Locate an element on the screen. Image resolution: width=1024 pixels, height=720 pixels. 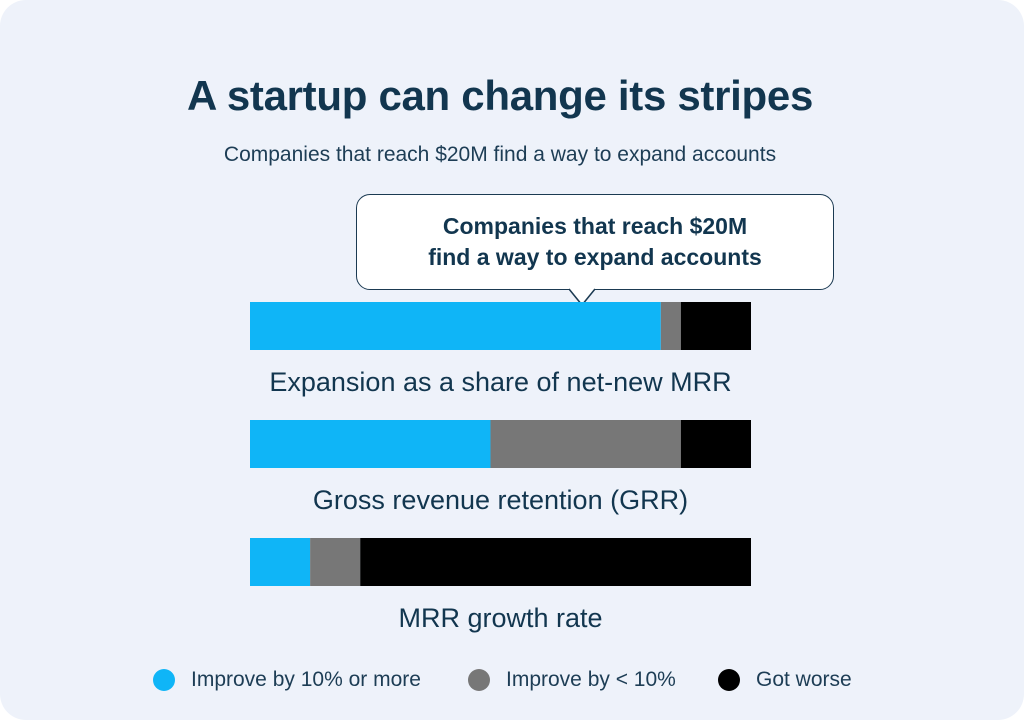
bar-segment-gross-revenue-retention-grr-got-worse is located at coordinates (715, 444).